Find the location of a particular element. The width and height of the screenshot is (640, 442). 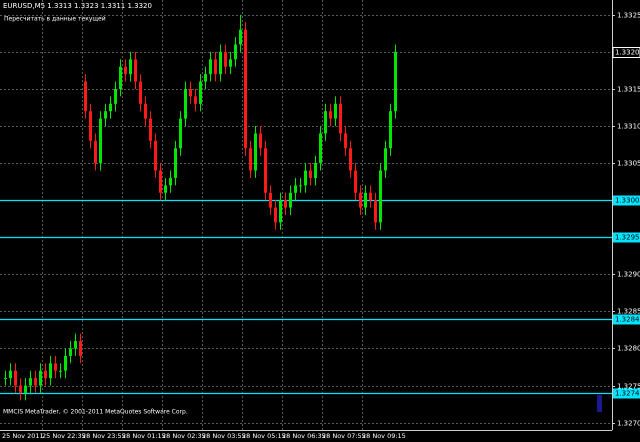

x-tick-label: 25 Nov 2011 is located at coordinates (23, 436).